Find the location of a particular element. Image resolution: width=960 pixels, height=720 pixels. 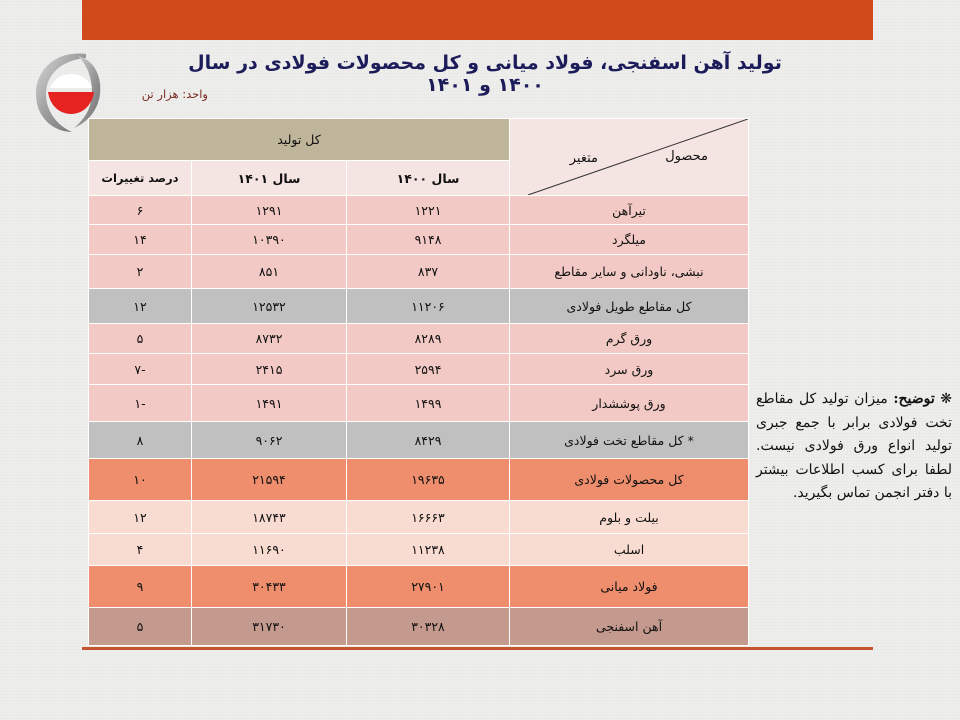

row-name: کل محصولات فولادی is located at coordinates (629, 479).